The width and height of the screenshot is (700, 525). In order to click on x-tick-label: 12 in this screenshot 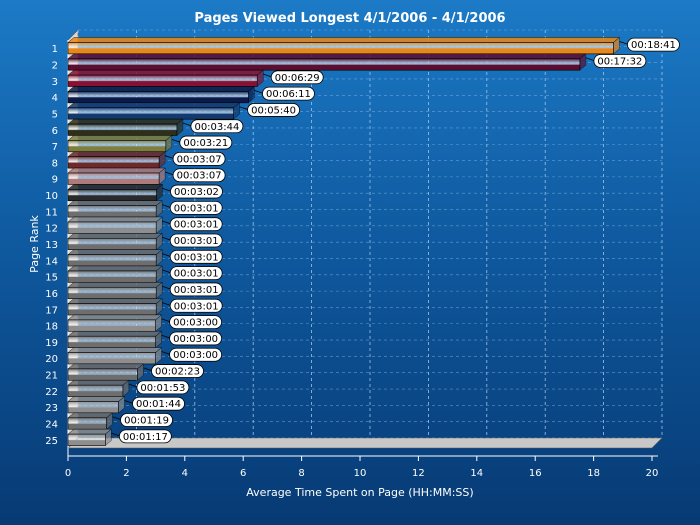, I will do `click(418, 473)`.